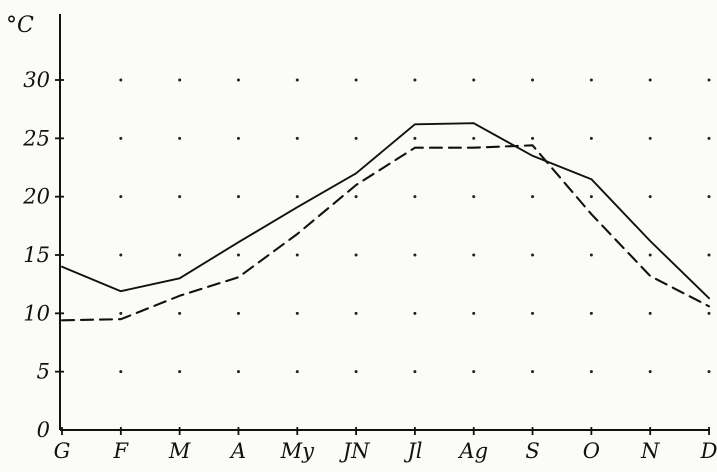  What do you see at coordinates (532, 451) in the screenshot?
I see `x-tick-label: S` at bounding box center [532, 451].